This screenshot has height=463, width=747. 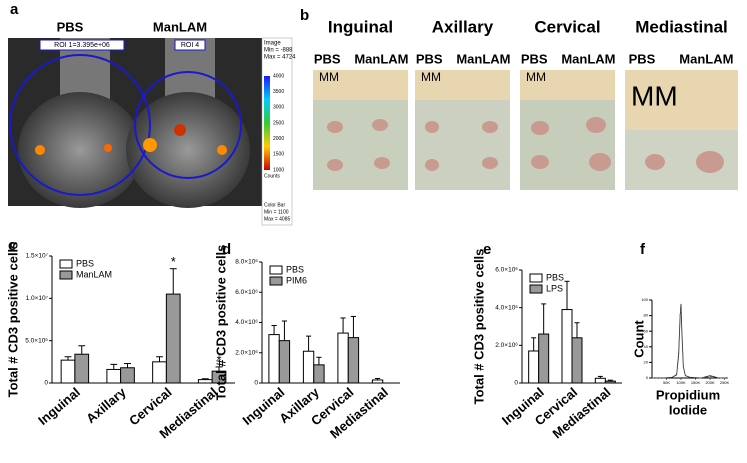 What do you see at coordinates (646, 315) in the screenshot?
I see `y-tick-label: 80` at bounding box center [646, 315].